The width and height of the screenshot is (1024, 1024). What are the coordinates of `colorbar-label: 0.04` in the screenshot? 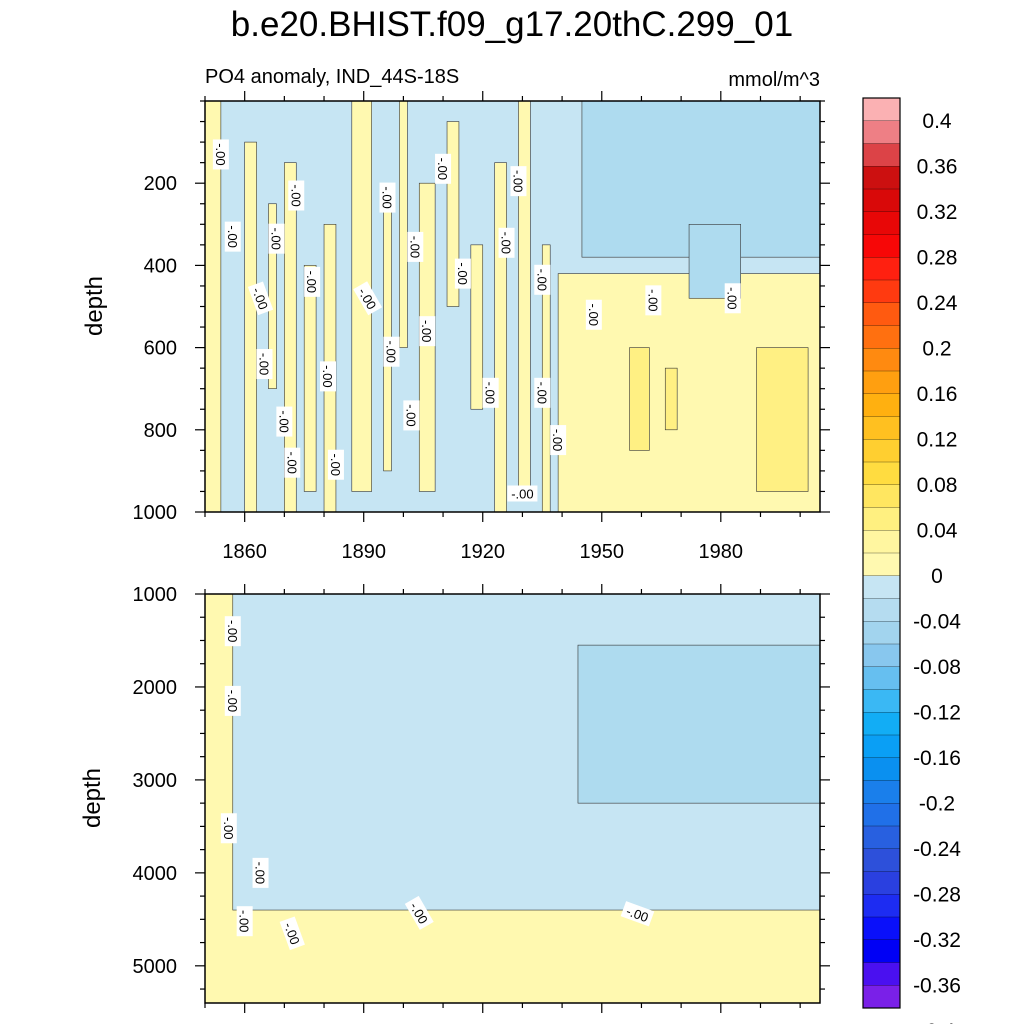 It's located at (937, 530).